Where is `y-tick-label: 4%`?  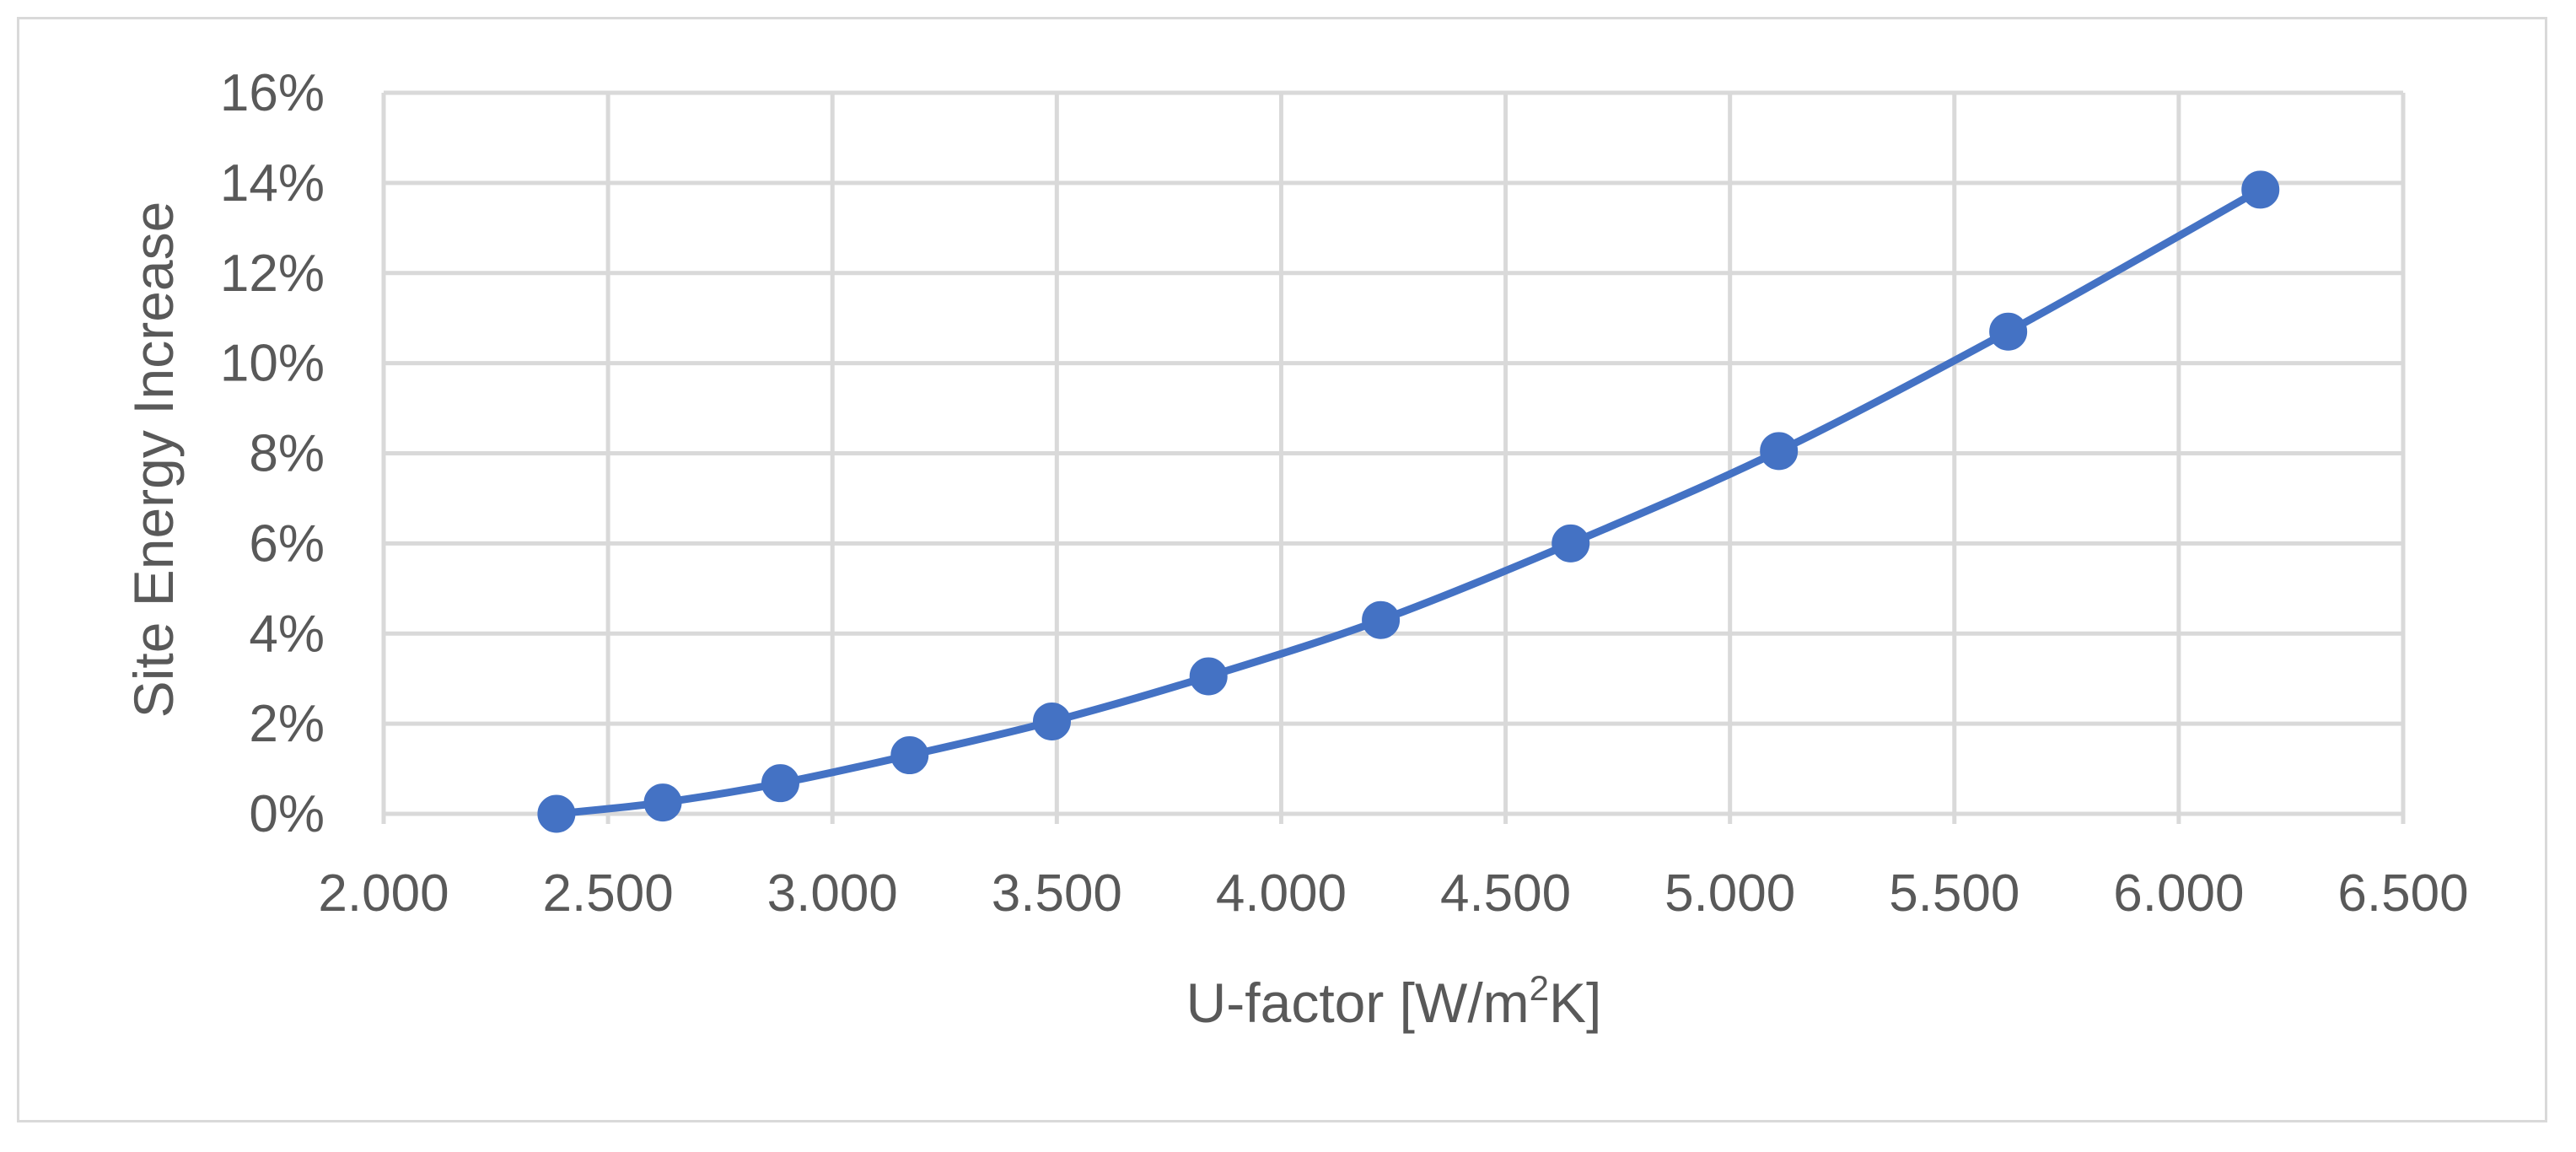
y-tick-label: 4% is located at coordinates (287, 634).